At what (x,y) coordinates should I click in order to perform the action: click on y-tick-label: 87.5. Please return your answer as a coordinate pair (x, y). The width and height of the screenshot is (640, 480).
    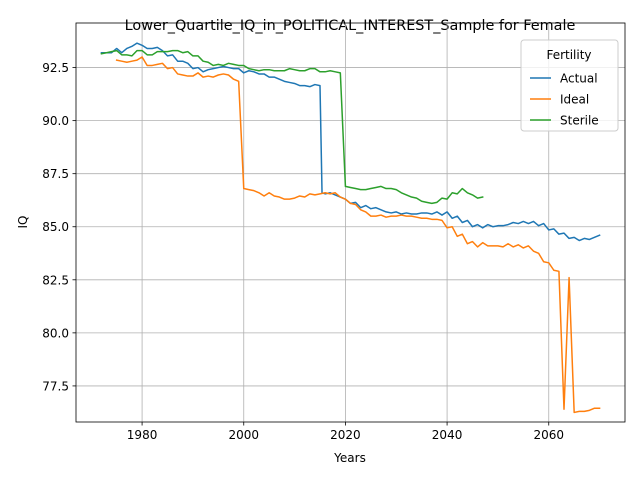
    Looking at the image, I should click on (55, 174).